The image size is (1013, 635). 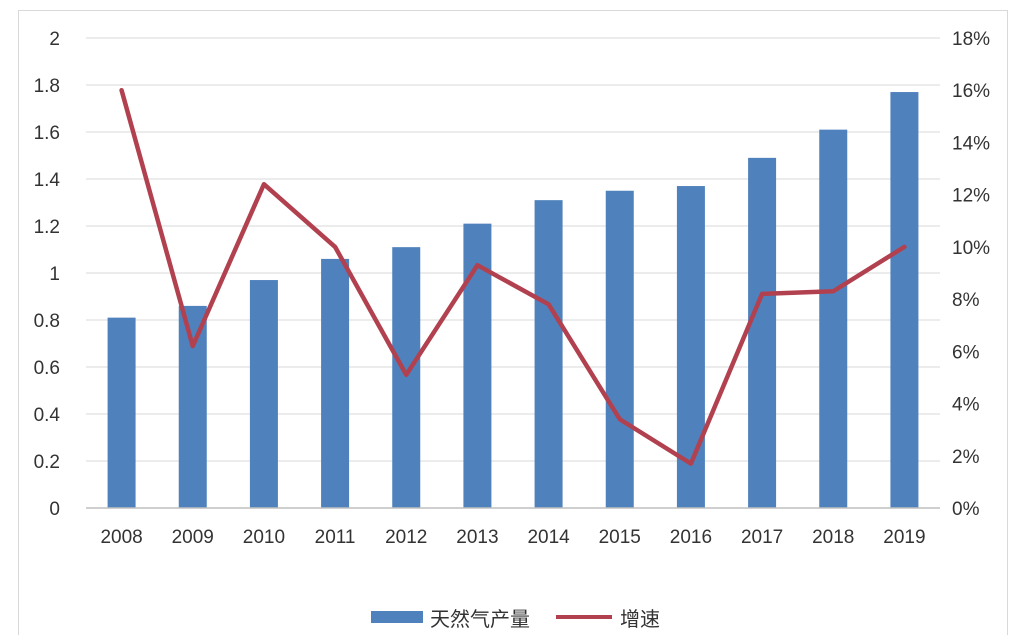 I want to click on right-tick-label: 6%, so click(x=966, y=352).